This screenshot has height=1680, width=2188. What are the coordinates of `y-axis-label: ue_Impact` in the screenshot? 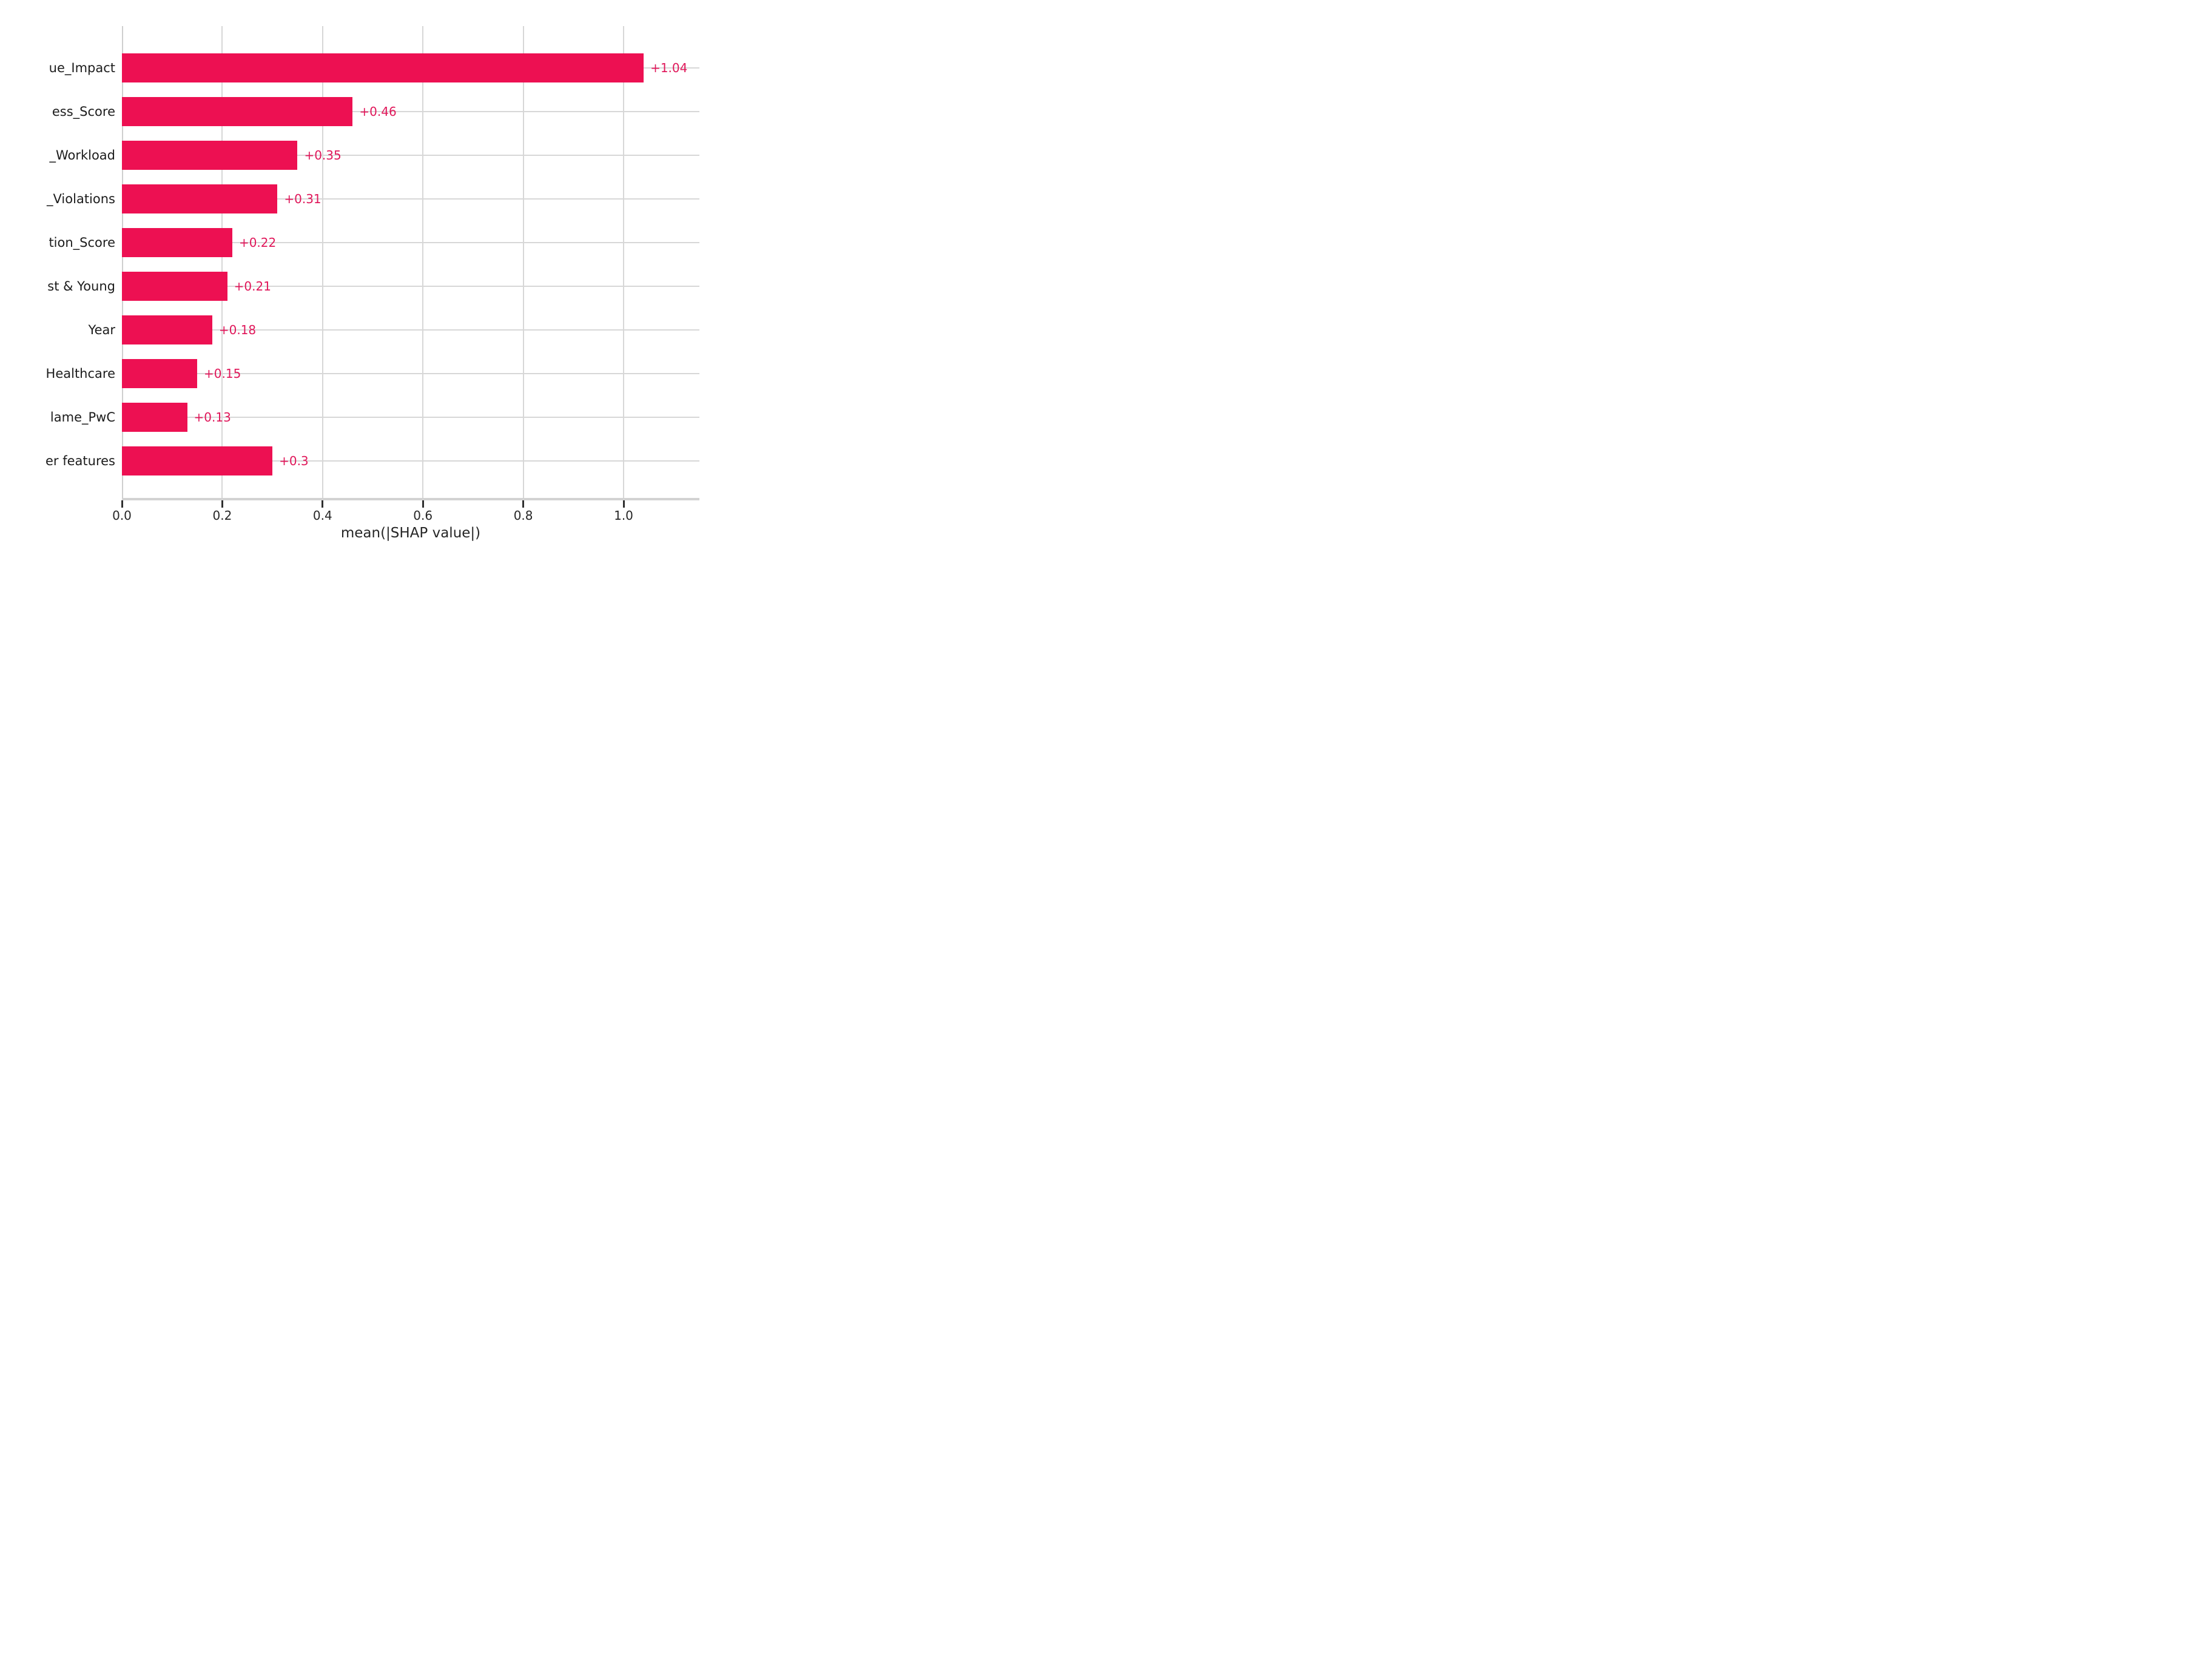 It's located at (82, 68).